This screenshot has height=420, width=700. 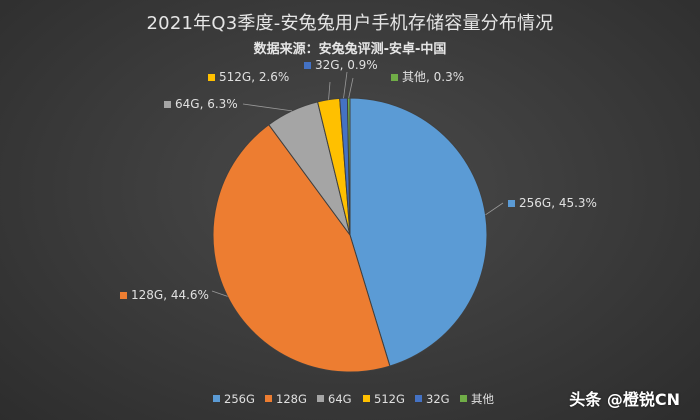 I want to click on legend-label-256G: 256G, so click(x=239, y=399).